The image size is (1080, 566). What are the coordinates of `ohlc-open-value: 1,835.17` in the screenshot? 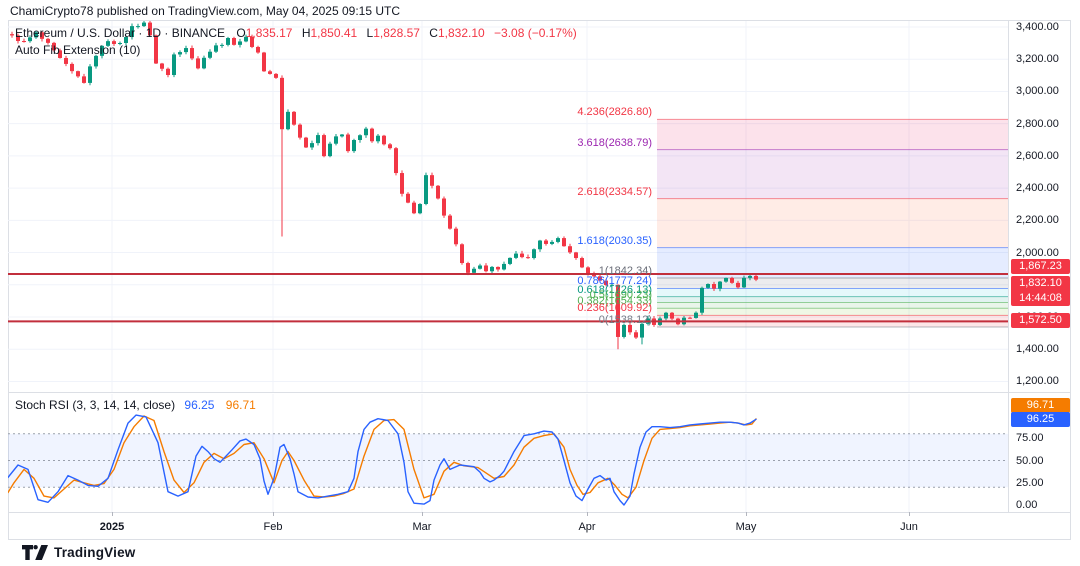 It's located at (269, 33).